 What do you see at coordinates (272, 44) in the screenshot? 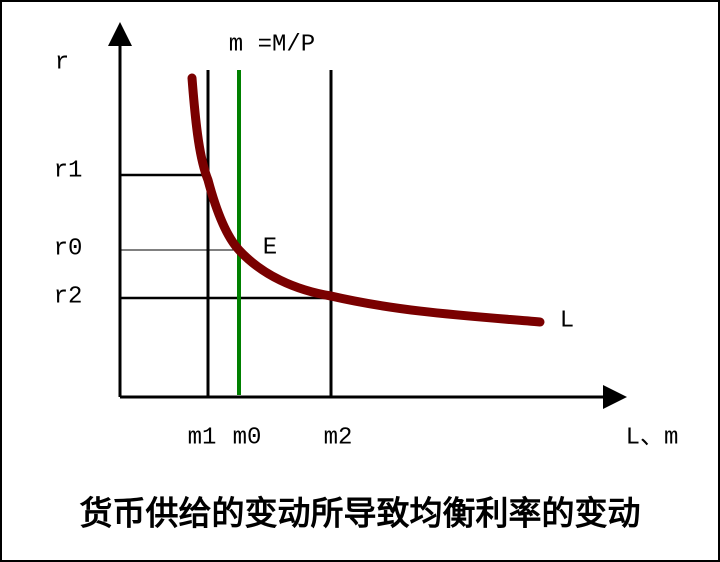
I see `supply-label: m =M/P` at bounding box center [272, 44].